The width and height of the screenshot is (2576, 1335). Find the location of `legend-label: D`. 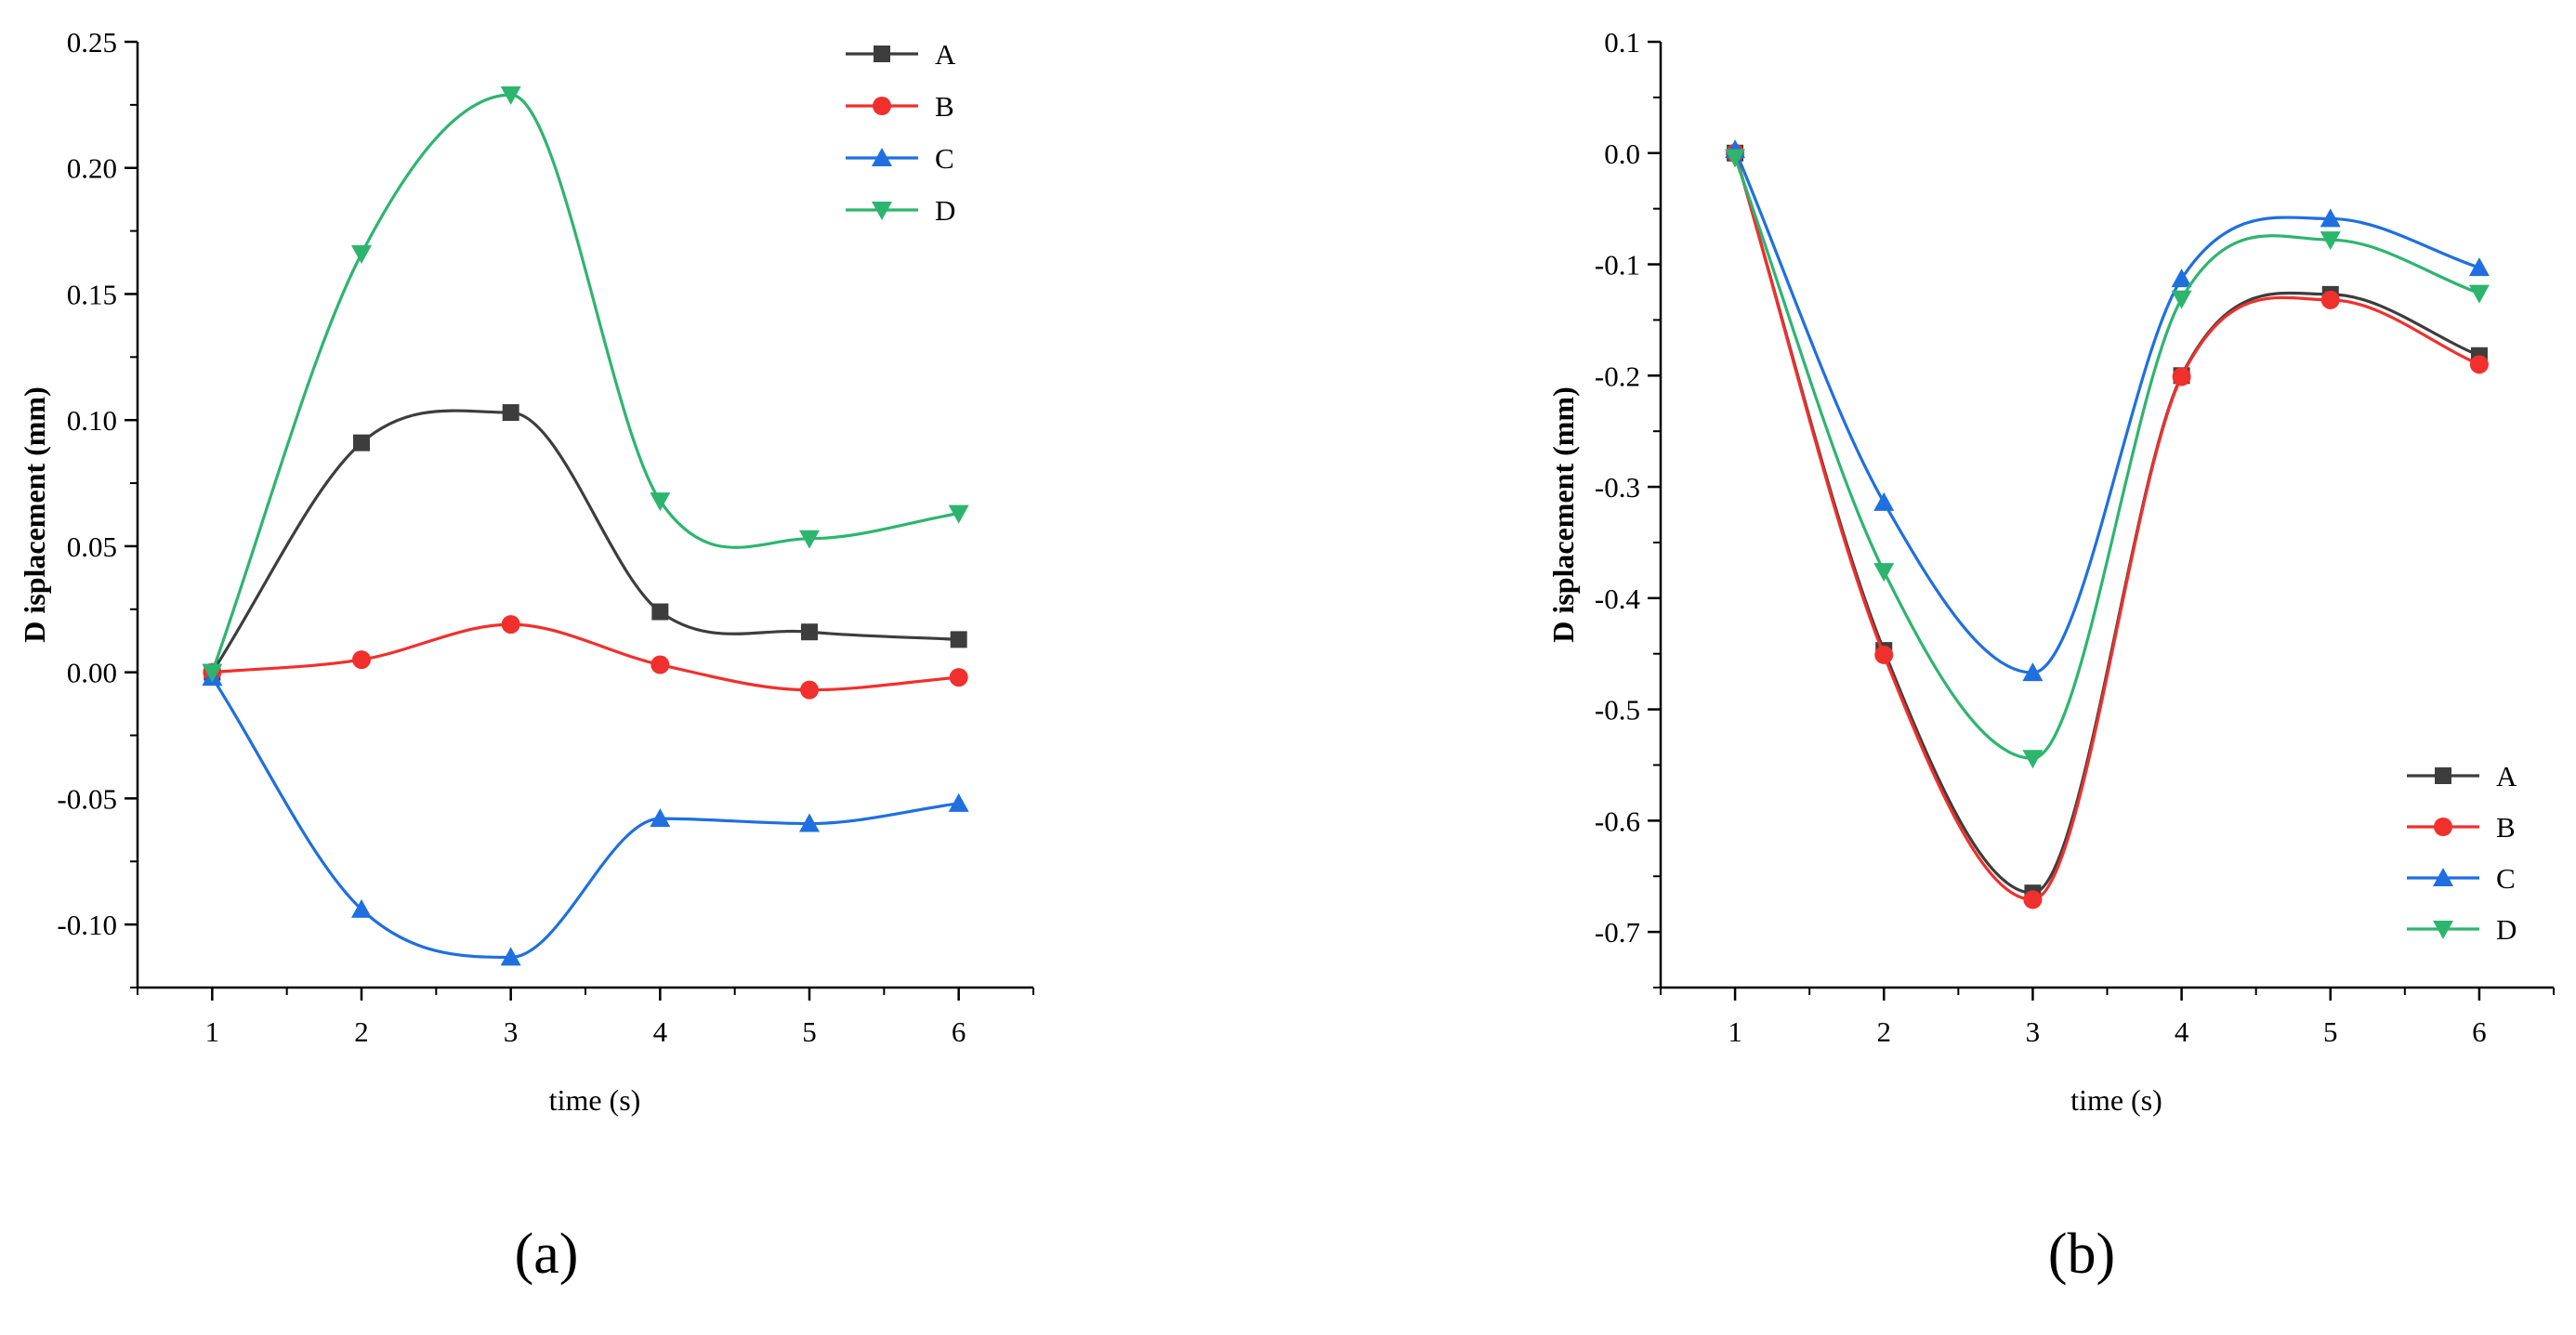

legend-label: D is located at coordinates (945, 211).